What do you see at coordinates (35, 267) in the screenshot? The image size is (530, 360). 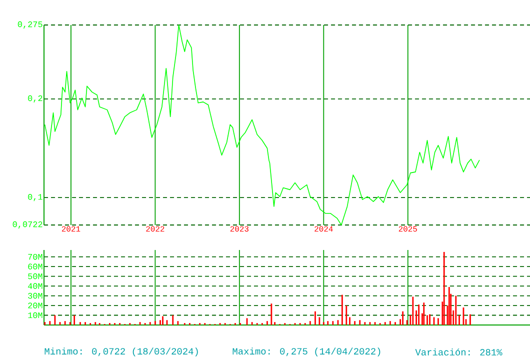 I see `y-tick-label: 60M` at bounding box center [35, 267].